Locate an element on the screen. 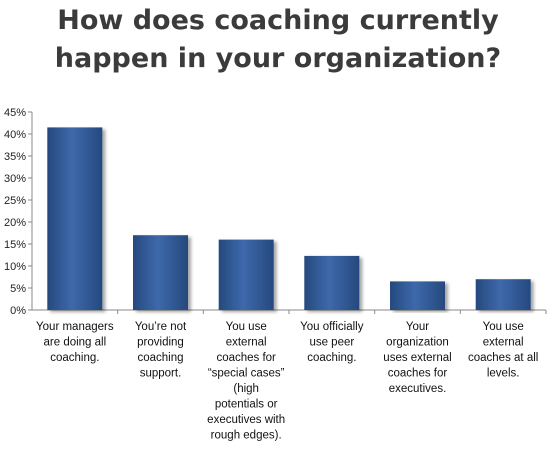 The height and width of the screenshot is (452, 556). y-tick-label: 25% is located at coordinates (15, 201).